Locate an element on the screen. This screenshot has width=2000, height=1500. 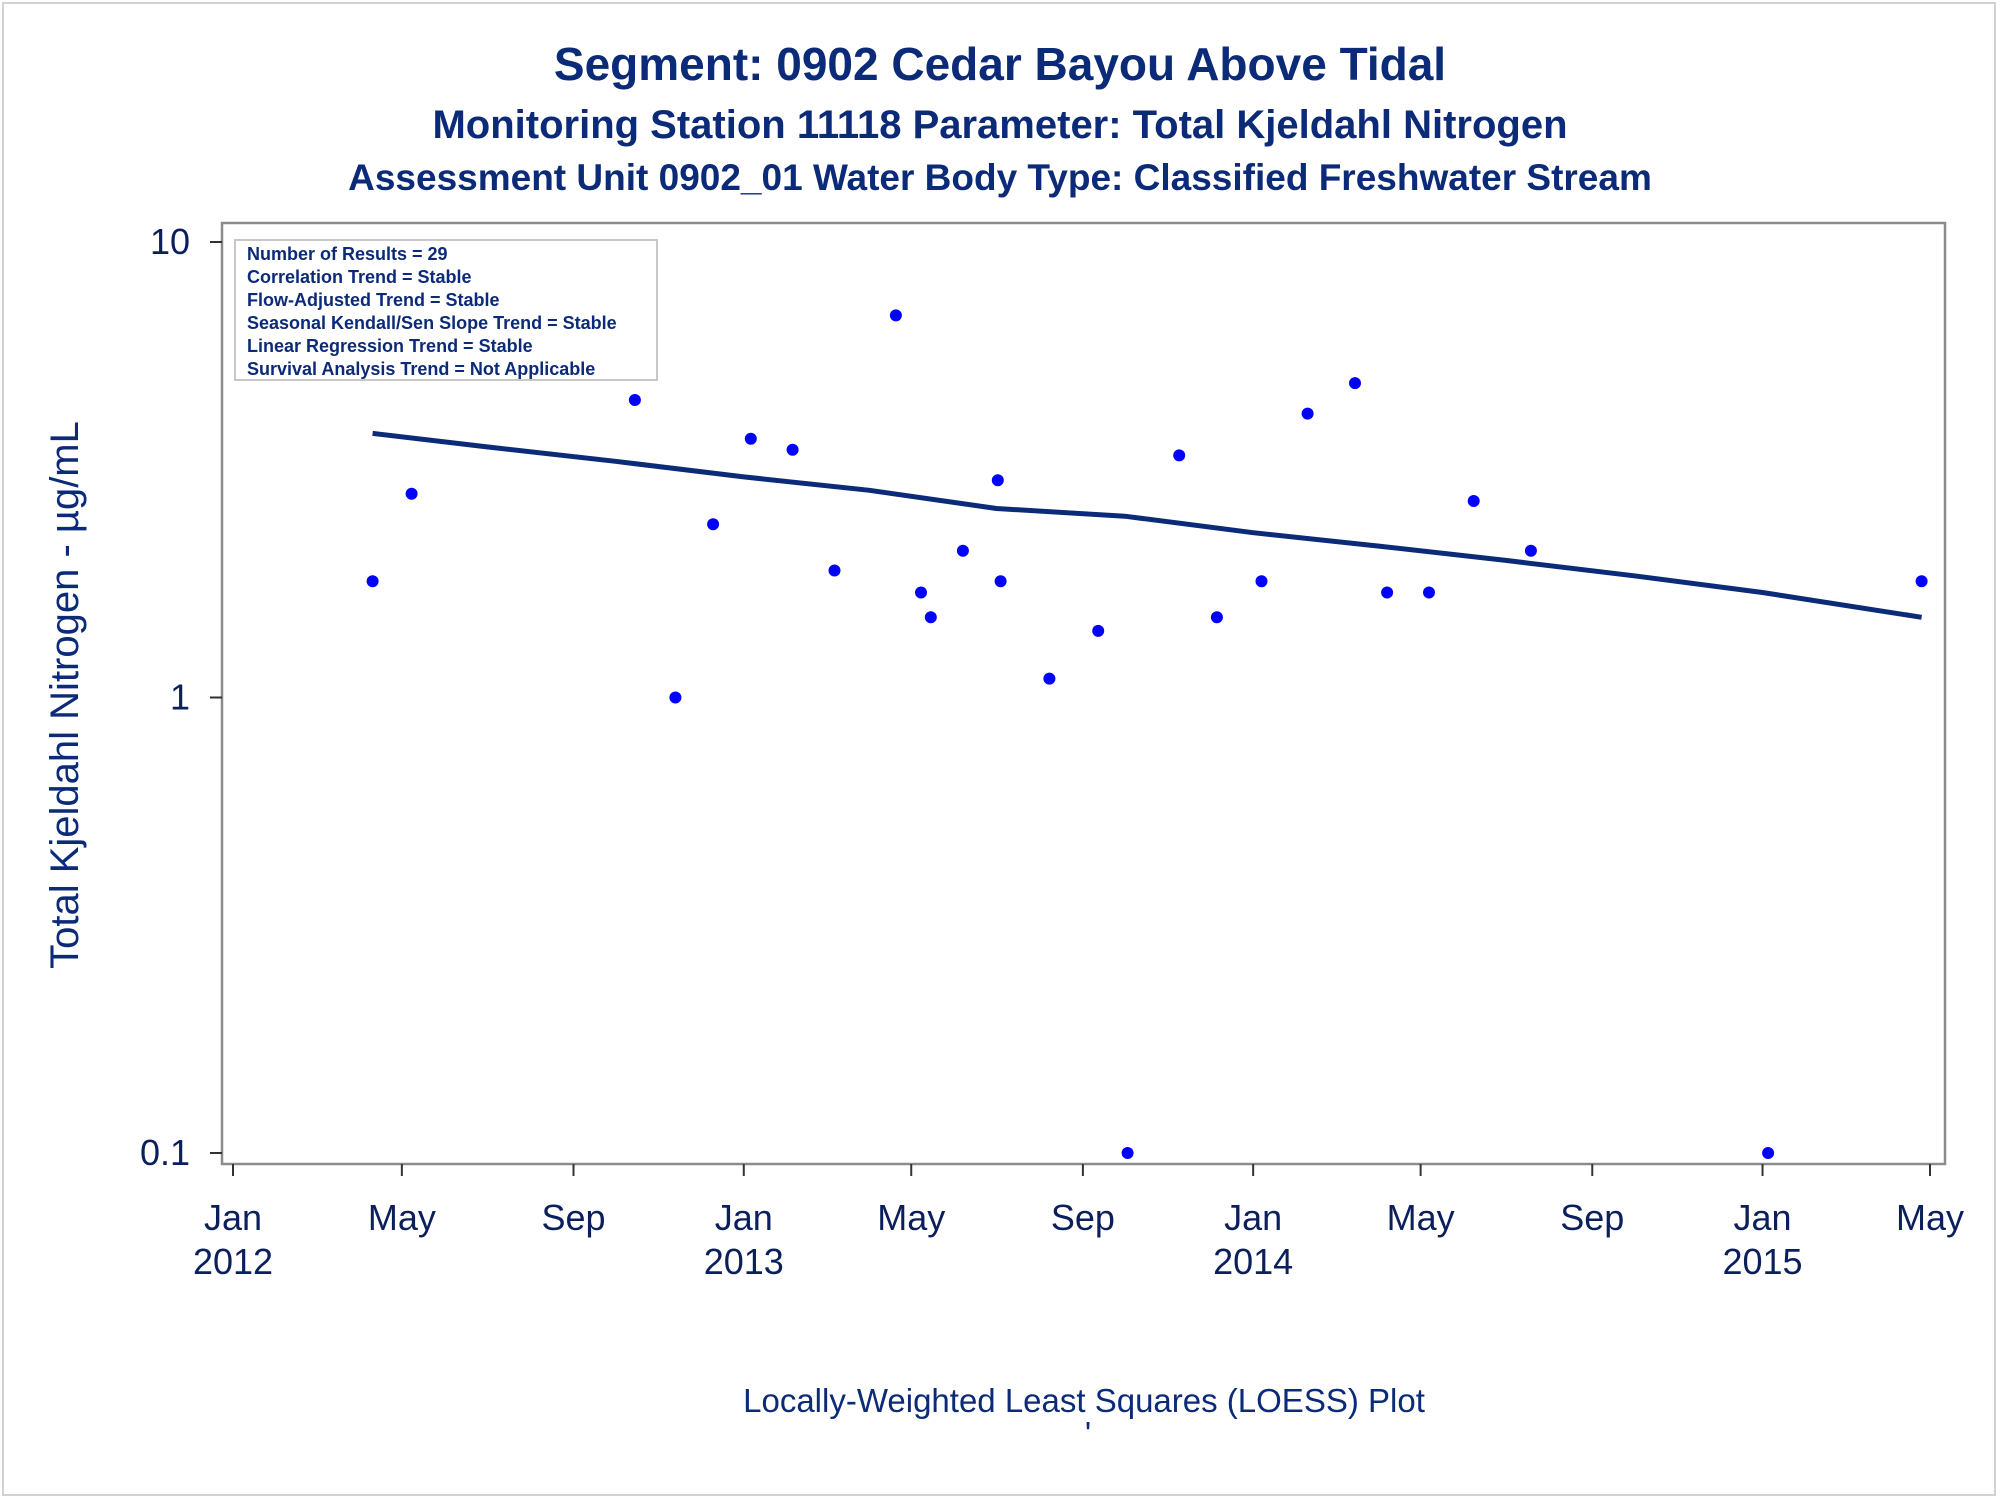
x-tick-year-label: 2015 is located at coordinates (1762, 1261).